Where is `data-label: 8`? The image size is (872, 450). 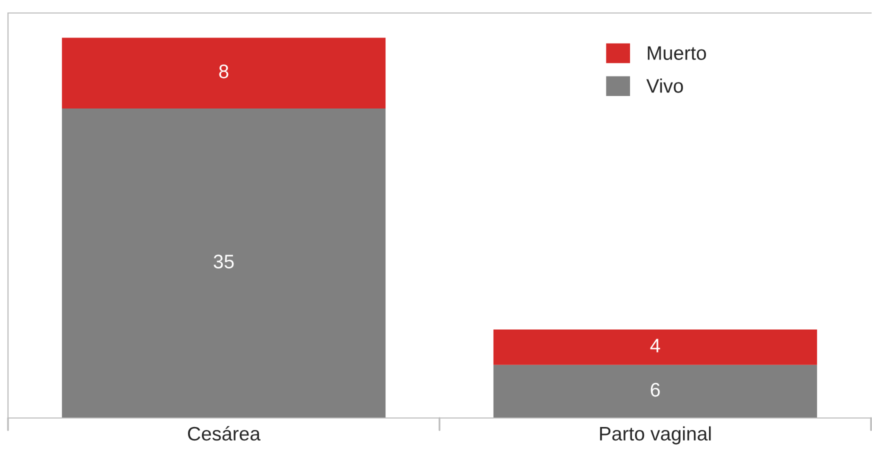 data-label: 8 is located at coordinates (223, 71).